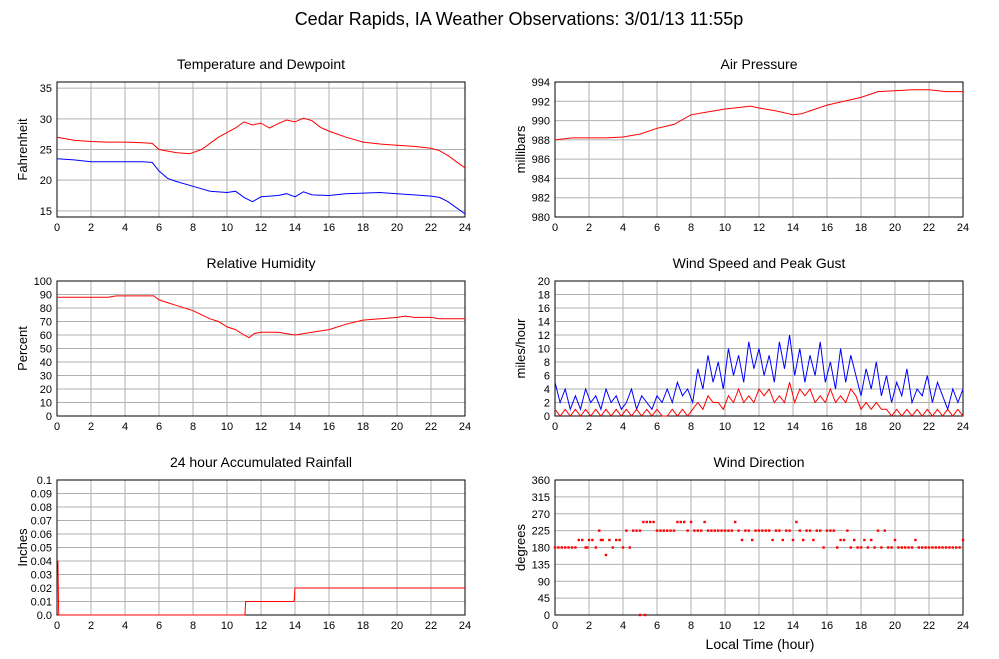  What do you see at coordinates (46, 212) in the screenshot?
I see `y-tick-label: 15` at bounding box center [46, 212].